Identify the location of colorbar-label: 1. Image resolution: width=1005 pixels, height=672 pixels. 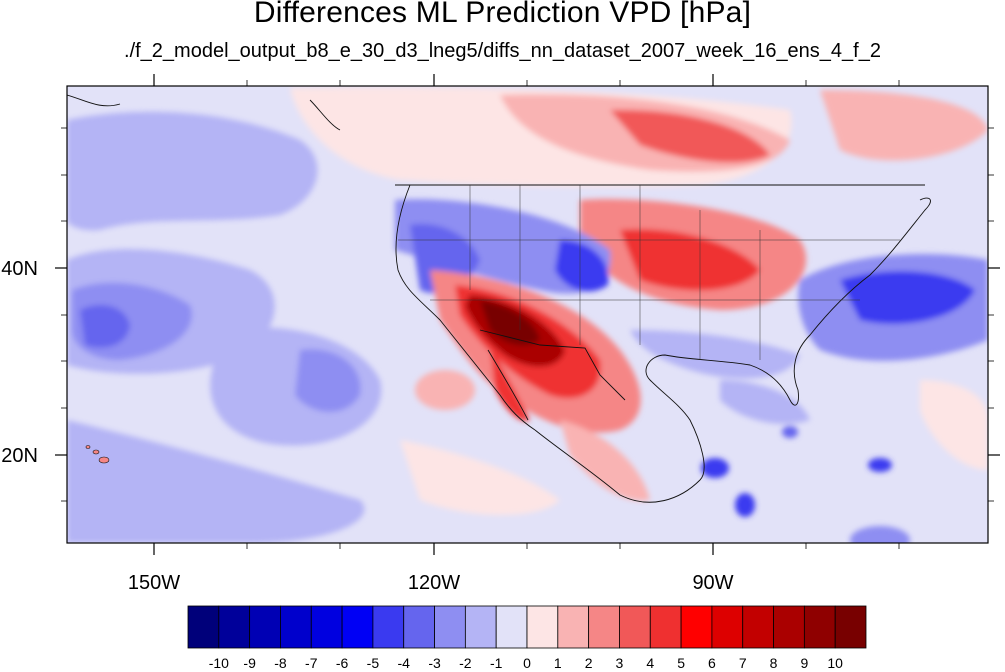
(558, 663).